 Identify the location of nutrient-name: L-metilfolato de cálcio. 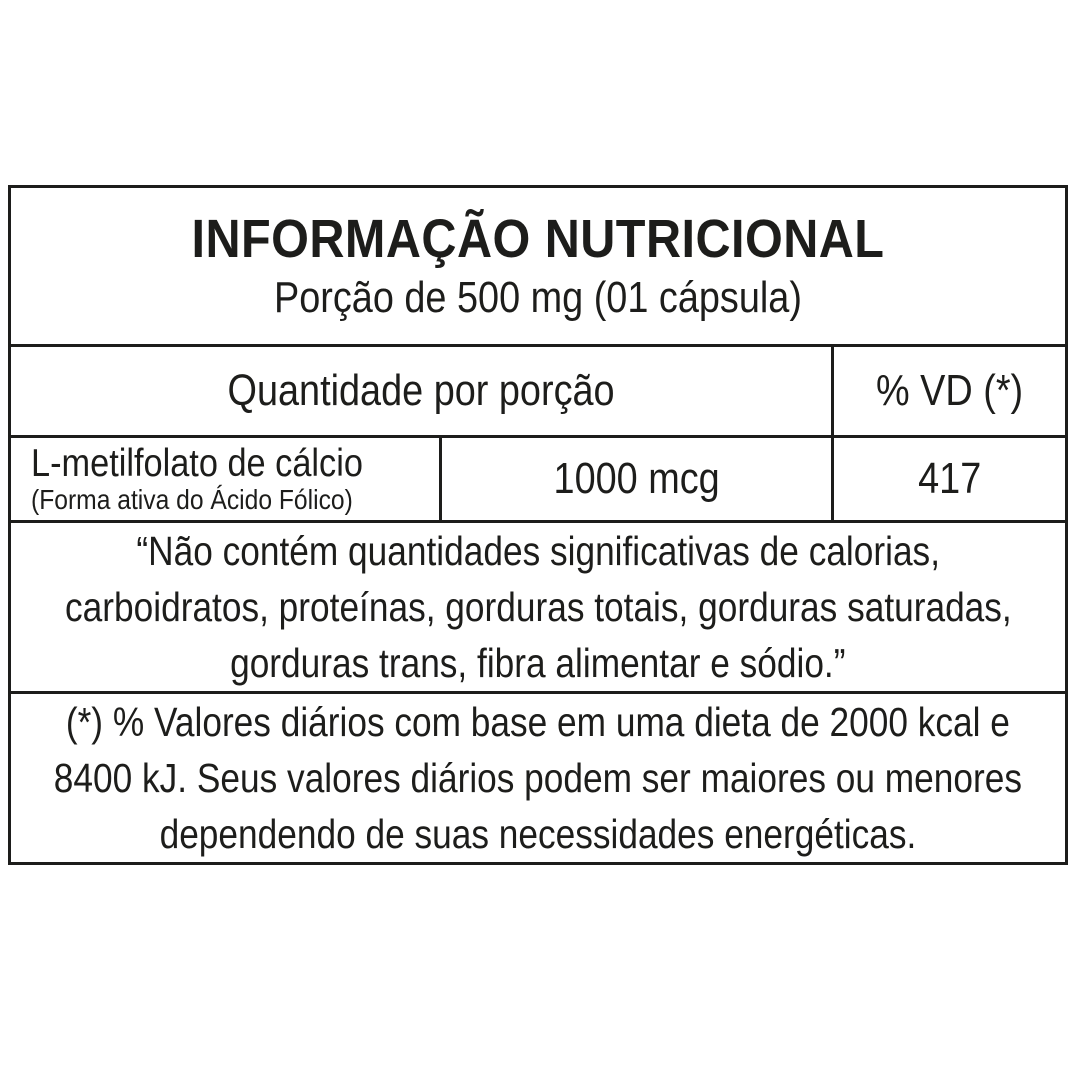
(197, 463).